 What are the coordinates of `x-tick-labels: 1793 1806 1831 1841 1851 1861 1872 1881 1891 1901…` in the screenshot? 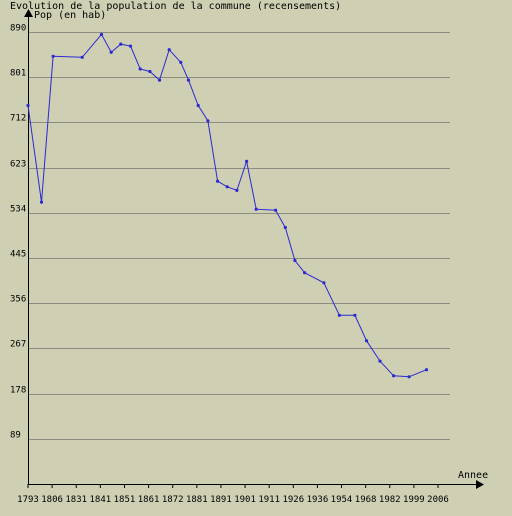 It's located at (233, 500).